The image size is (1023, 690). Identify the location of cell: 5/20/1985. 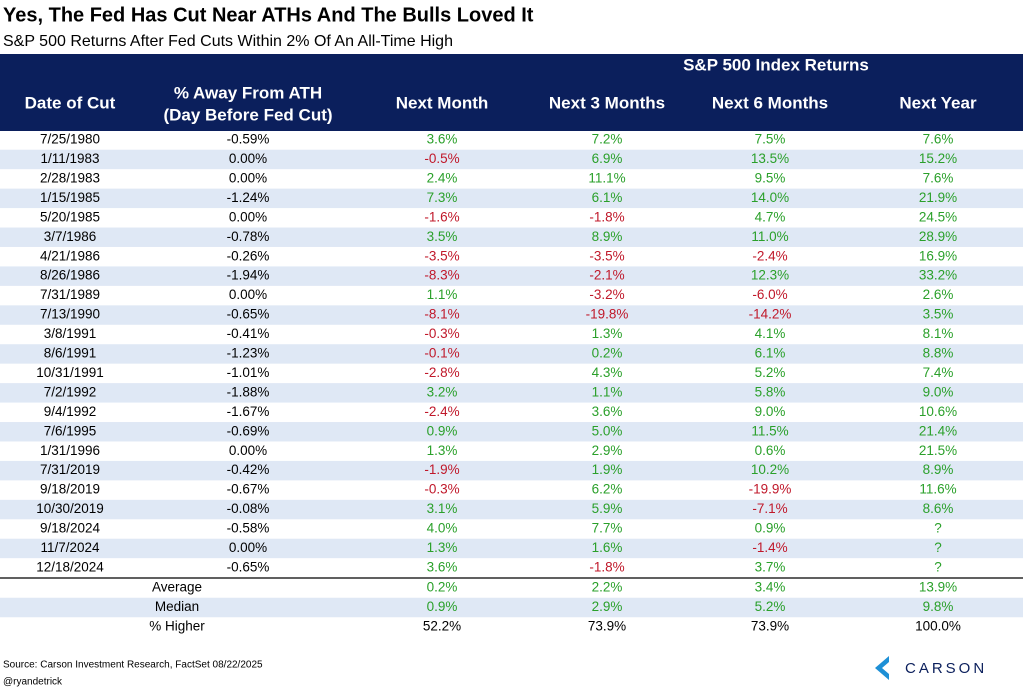
(70, 216).